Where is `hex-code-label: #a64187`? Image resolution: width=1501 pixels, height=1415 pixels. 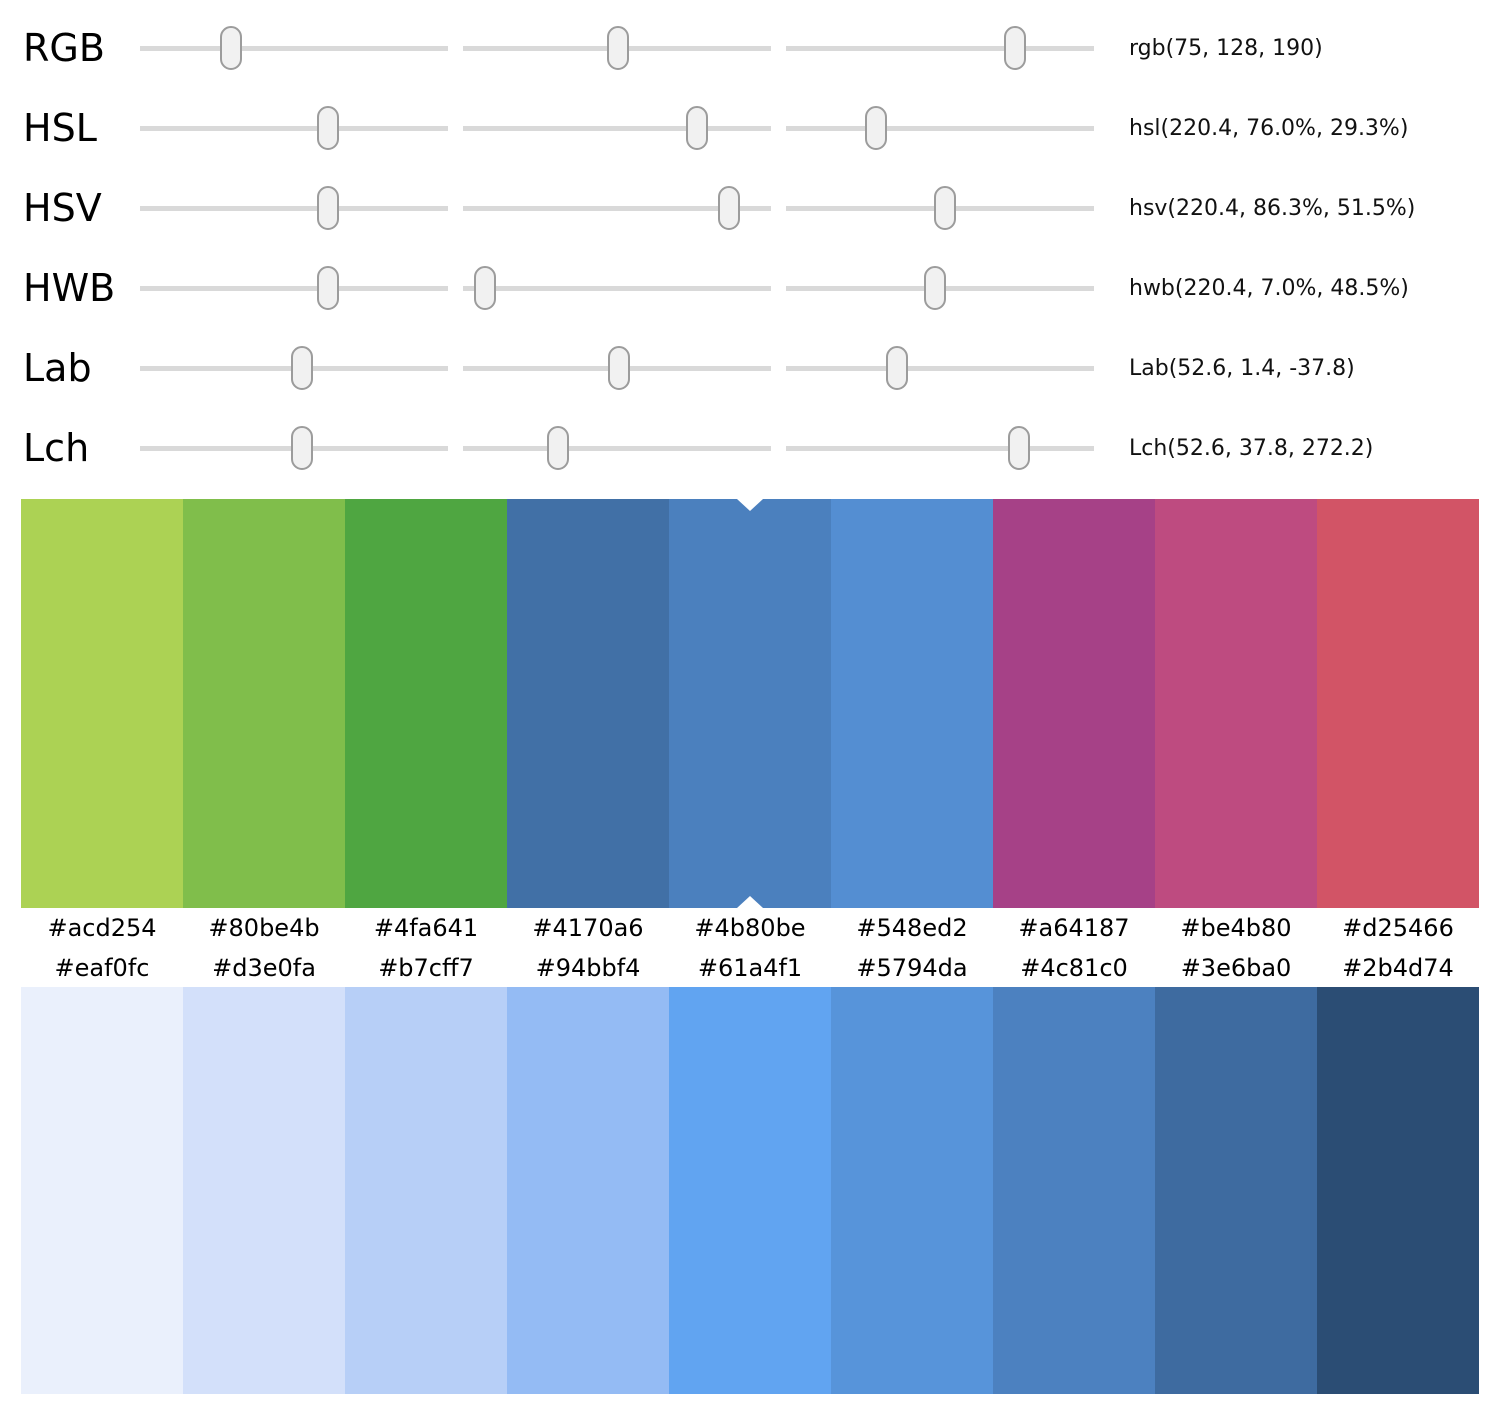
hex-code-label: #a64187 is located at coordinates (1074, 928).